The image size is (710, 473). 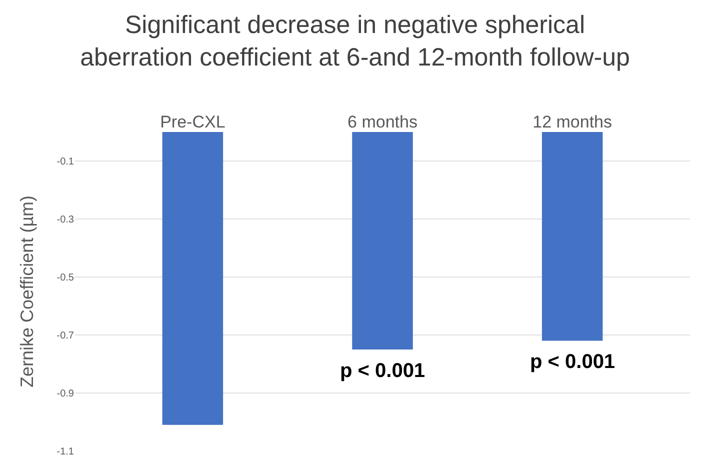 What do you see at coordinates (65, 278) in the screenshot?
I see `y-tick-label: -0.5` at bounding box center [65, 278].